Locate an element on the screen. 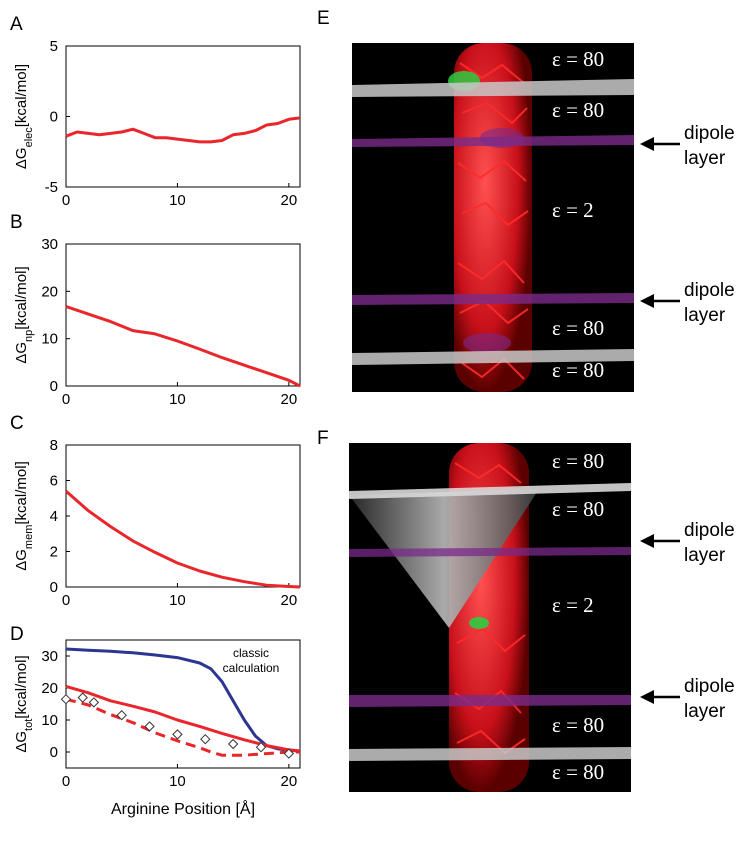  panel-letter: A is located at coordinates (16, 24).